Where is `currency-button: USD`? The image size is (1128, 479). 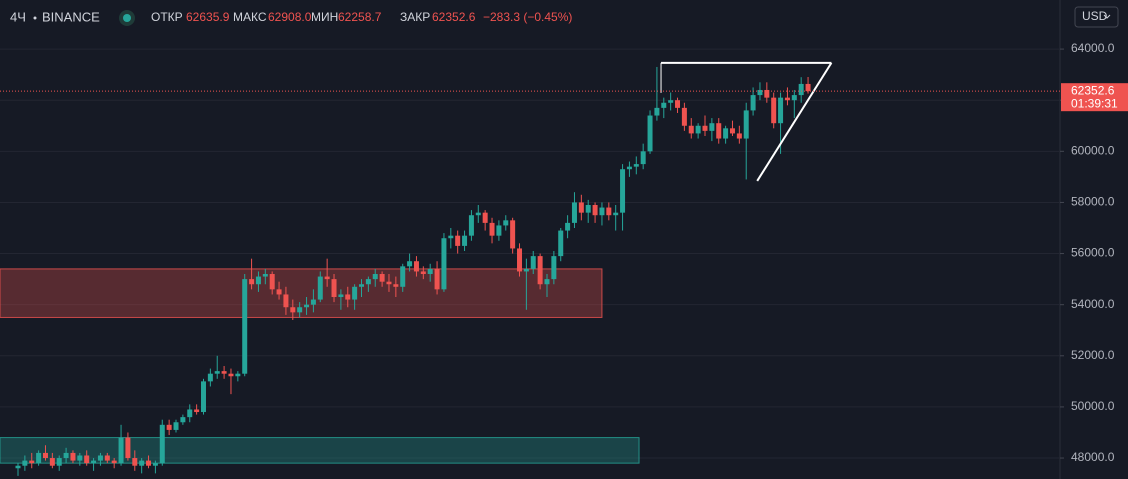 currency-button: USD is located at coordinates (1096, 17).